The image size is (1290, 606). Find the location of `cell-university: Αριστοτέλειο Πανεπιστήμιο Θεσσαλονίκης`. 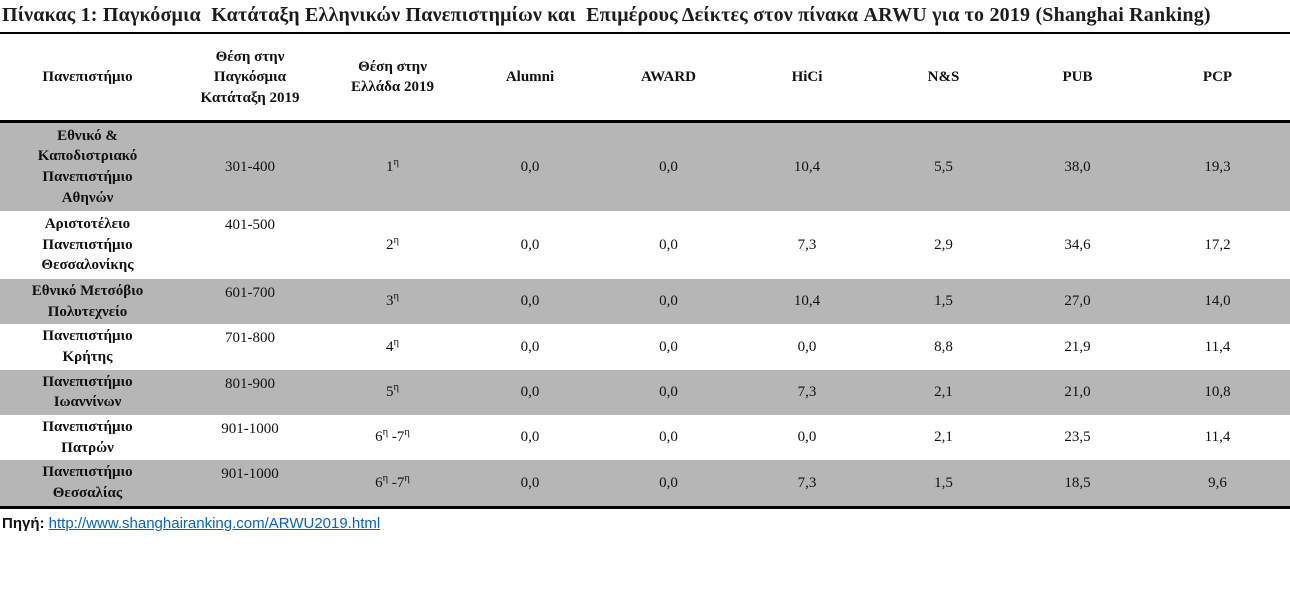

cell-university: Αριστοτέλειο Πανεπιστήμιο Θεσσαλονίκης is located at coordinates (87, 244).